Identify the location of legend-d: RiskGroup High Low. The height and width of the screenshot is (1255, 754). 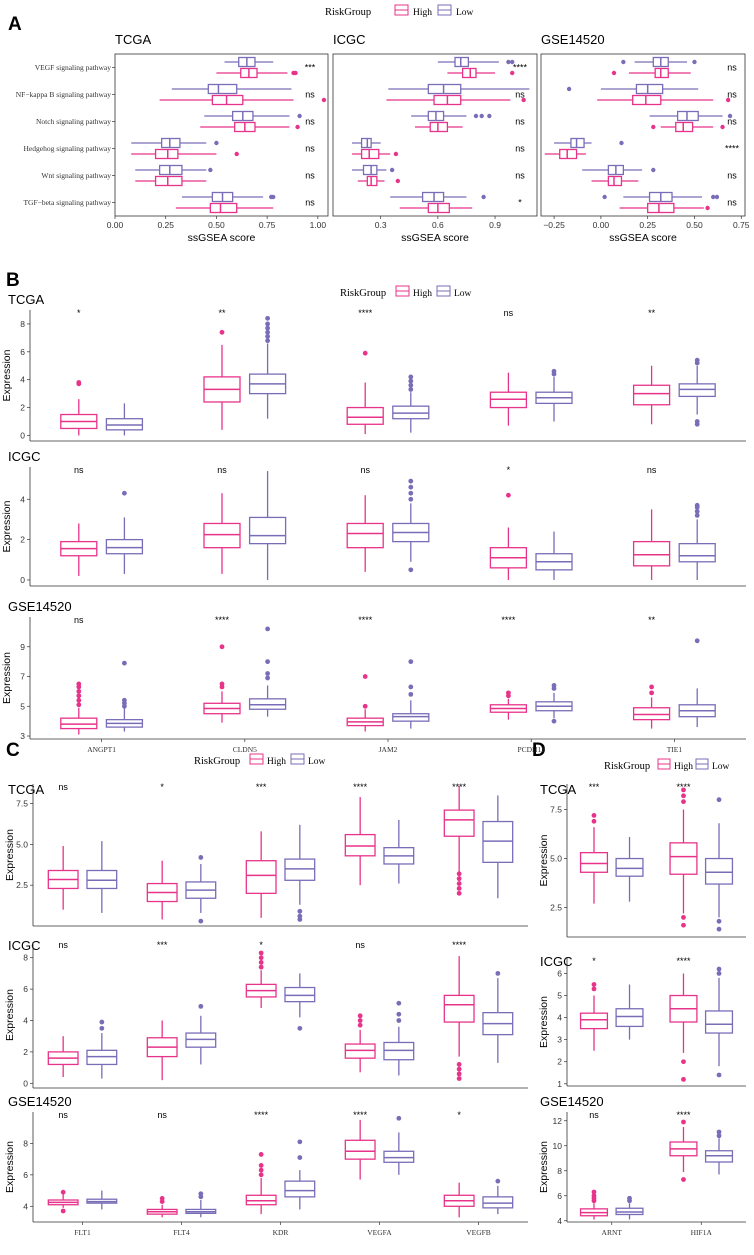
(667, 765).